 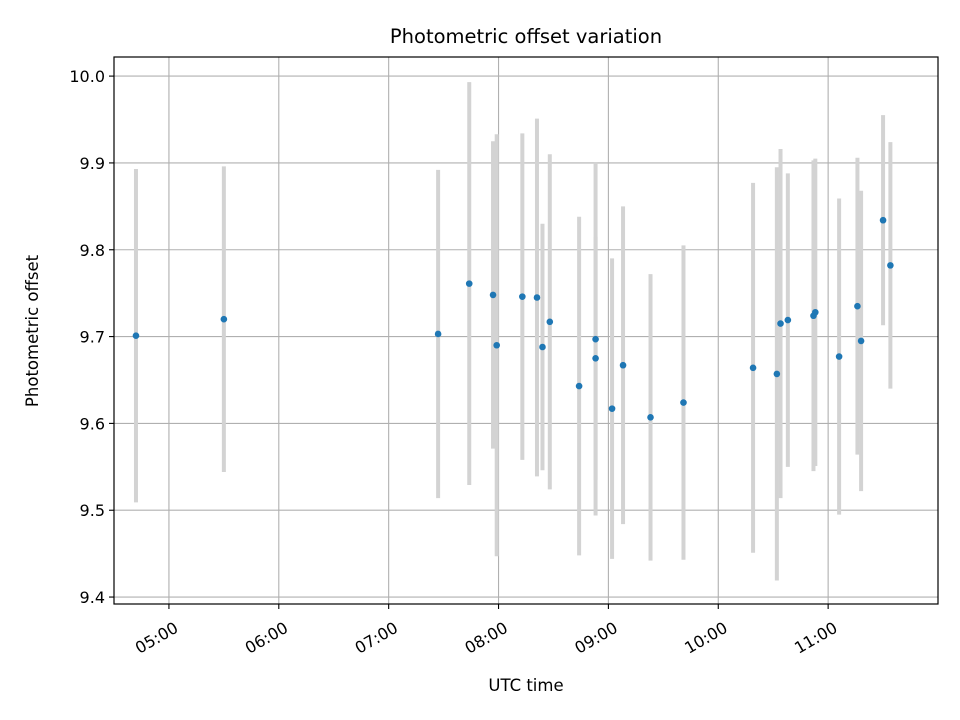 What do you see at coordinates (92, 510) in the screenshot?
I see `y-tick-label: 9.5` at bounding box center [92, 510].